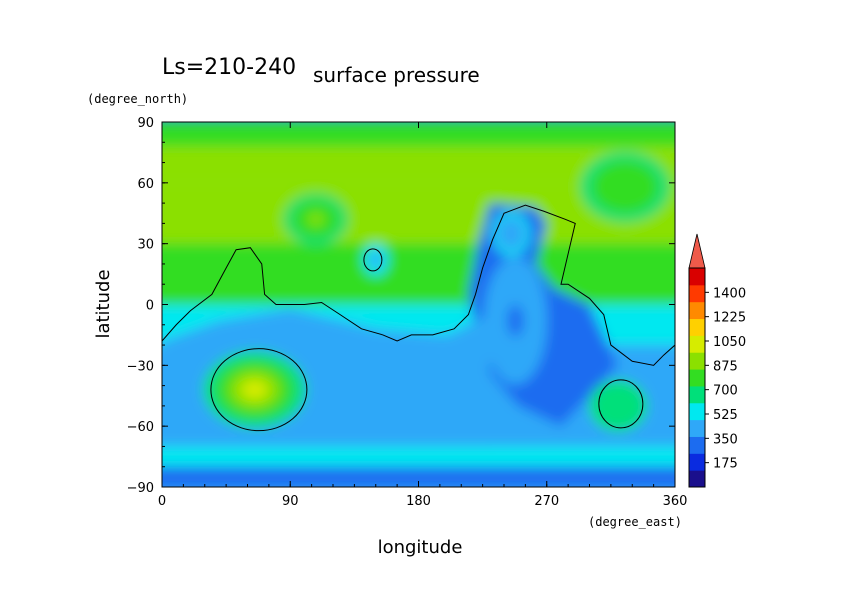 The width and height of the screenshot is (842, 595). I want to click on y-tick-label: −60, so click(140, 427).